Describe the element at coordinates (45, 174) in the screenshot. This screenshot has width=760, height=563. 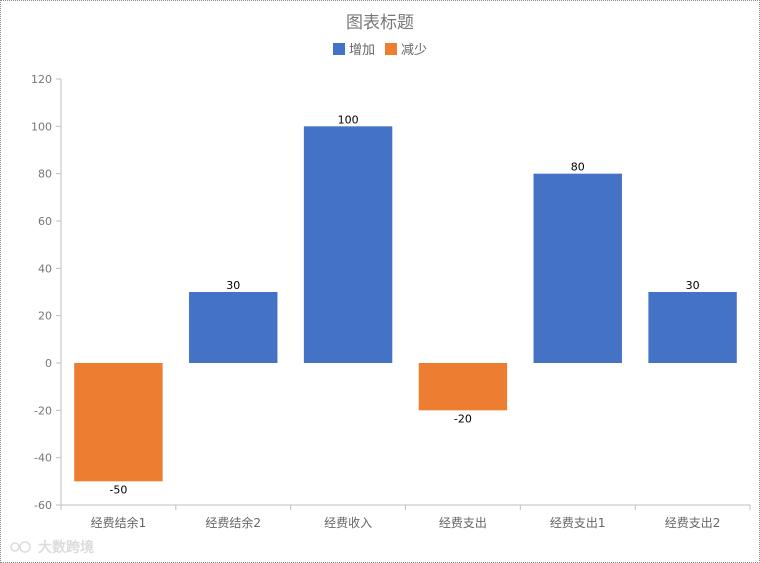
I see `y-tick-label: 80` at that location.